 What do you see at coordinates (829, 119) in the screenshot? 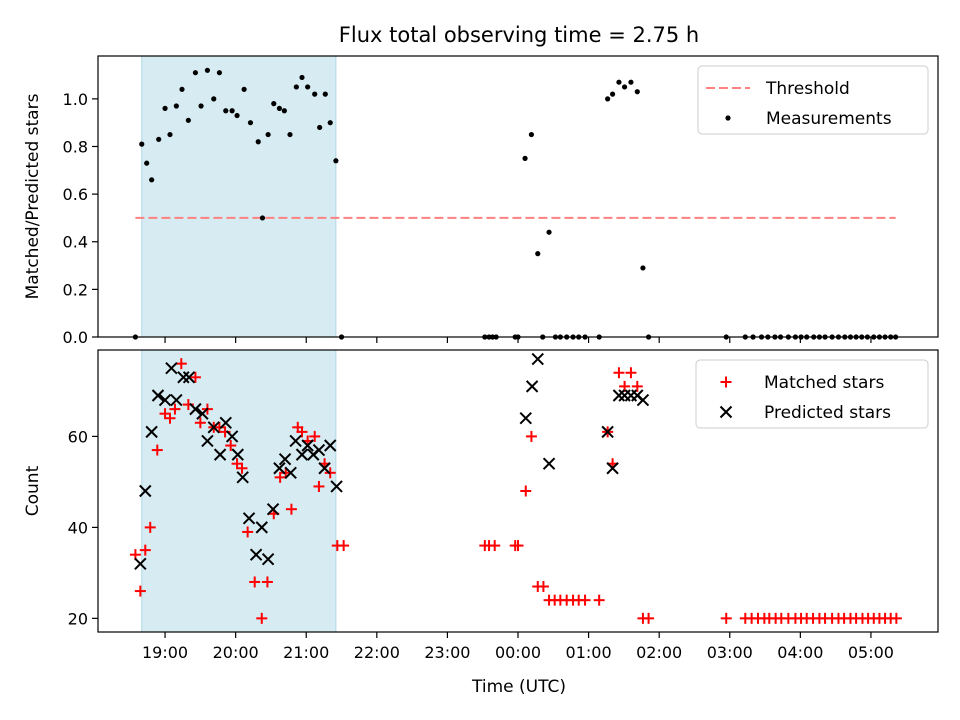
I see `top-legend-label: Measurements` at bounding box center [829, 119].